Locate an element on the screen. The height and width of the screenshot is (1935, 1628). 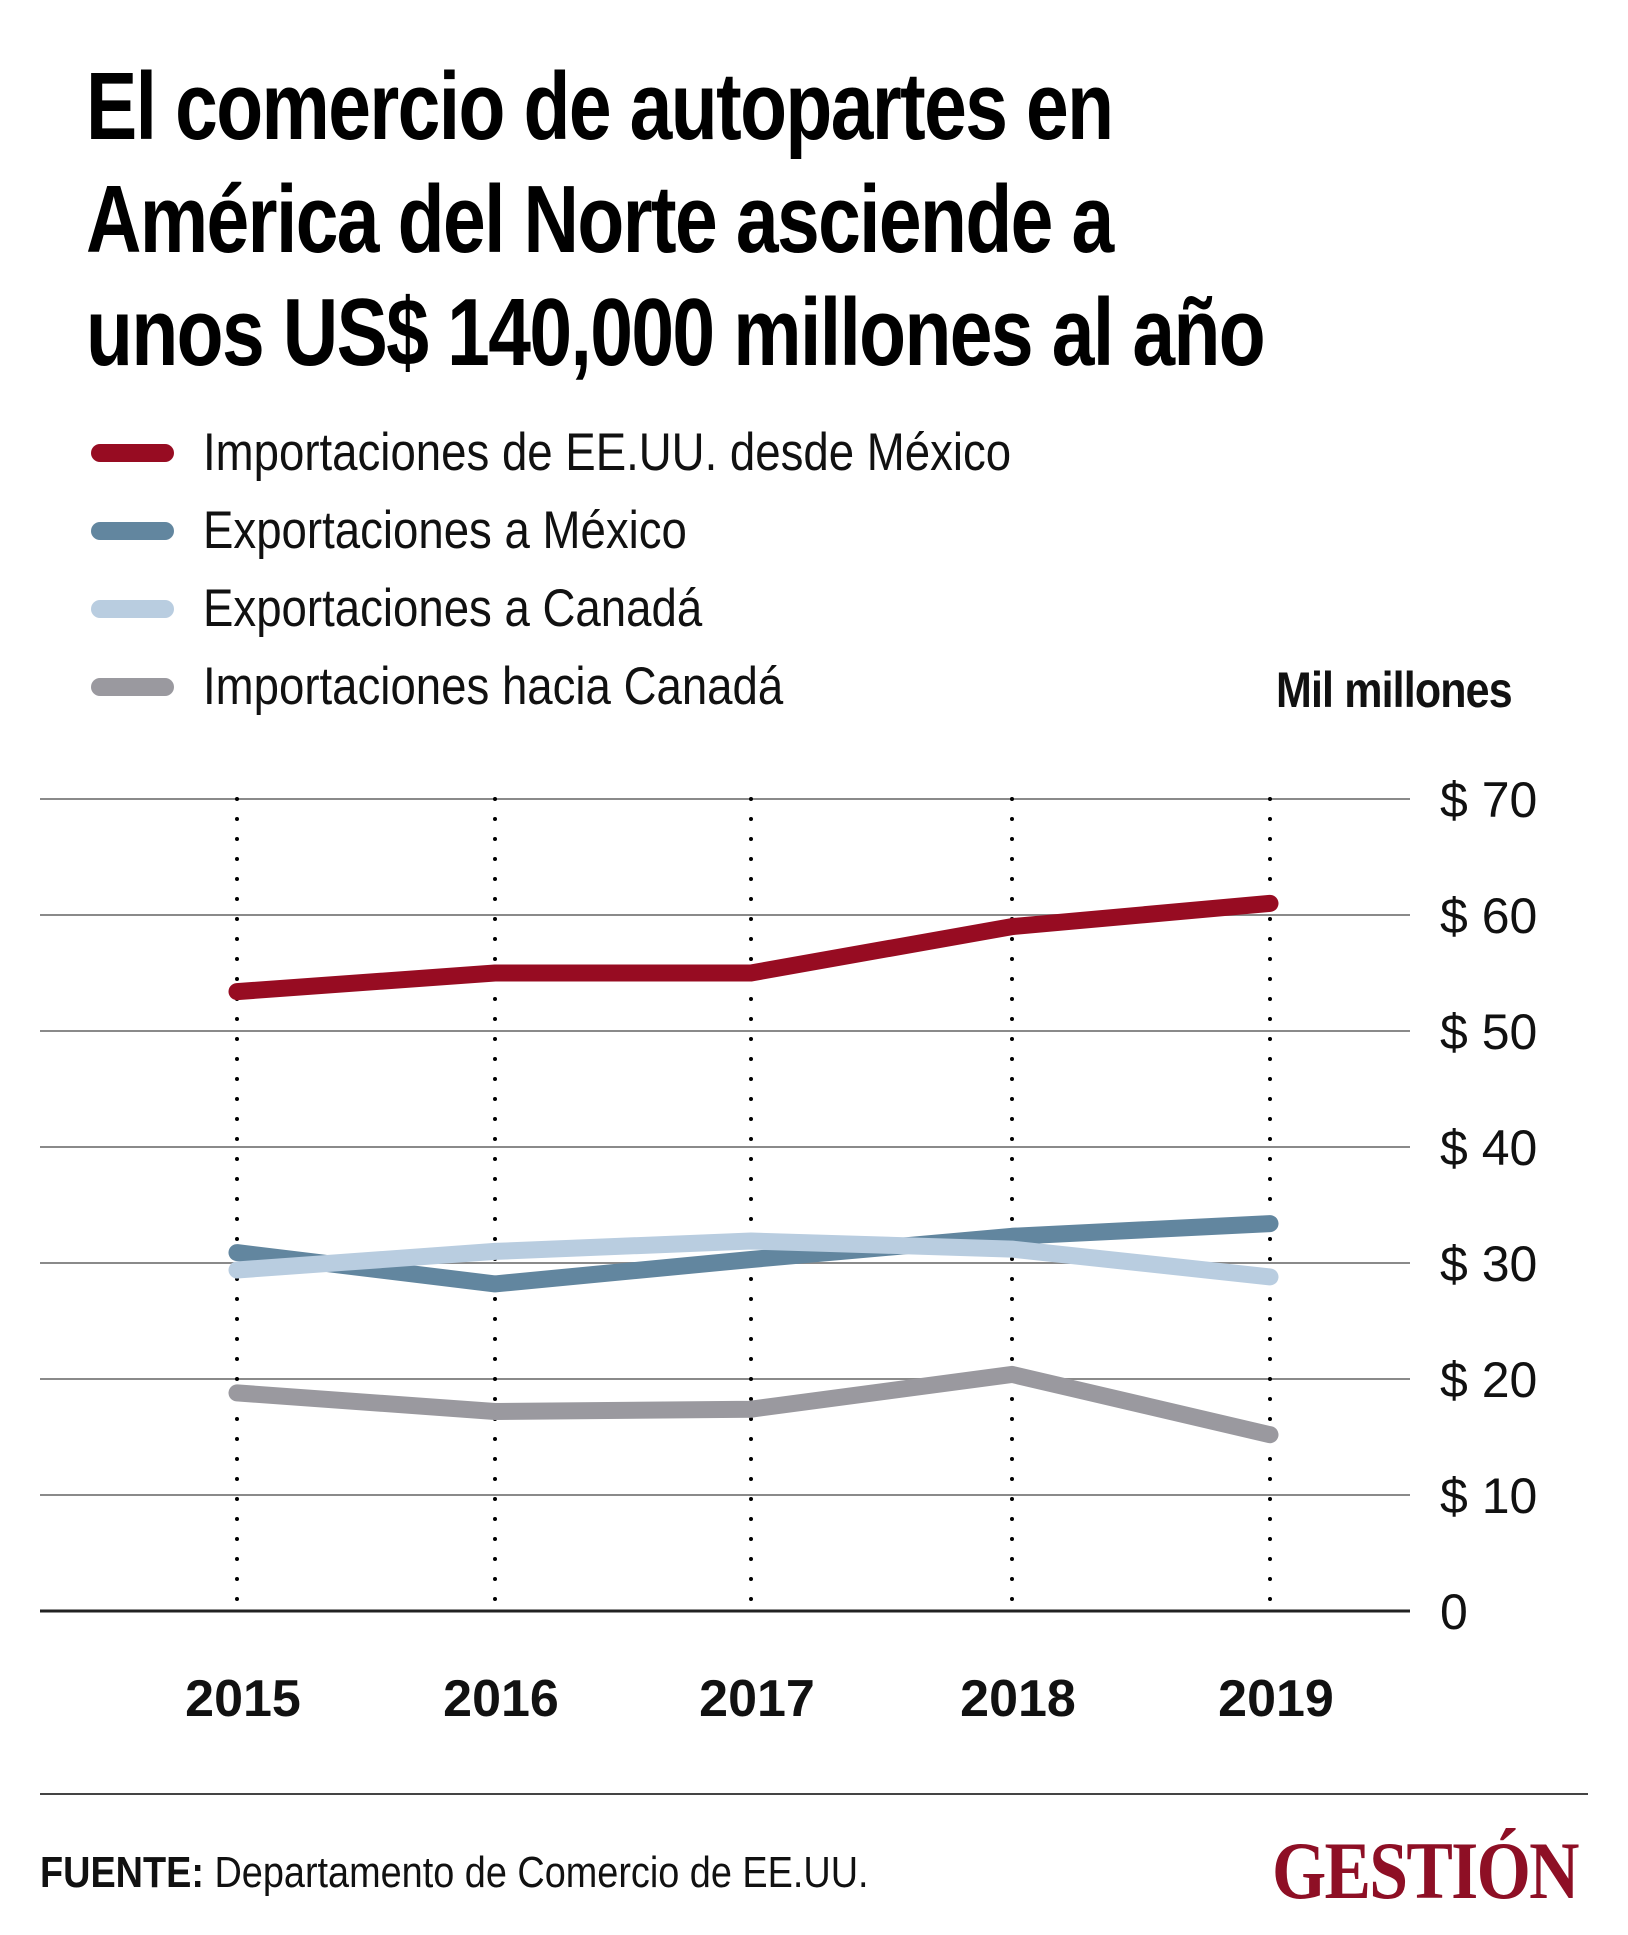
legend-label: Importaciones de EE.UU. desde México is located at coordinates (607, 452).